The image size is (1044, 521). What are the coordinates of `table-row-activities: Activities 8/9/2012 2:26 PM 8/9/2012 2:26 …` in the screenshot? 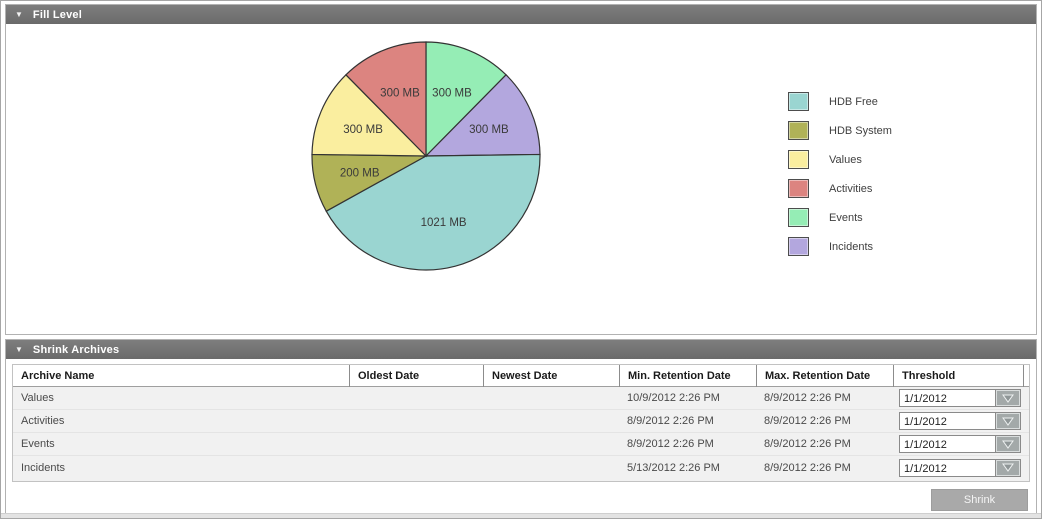 It's located at (521, 421).